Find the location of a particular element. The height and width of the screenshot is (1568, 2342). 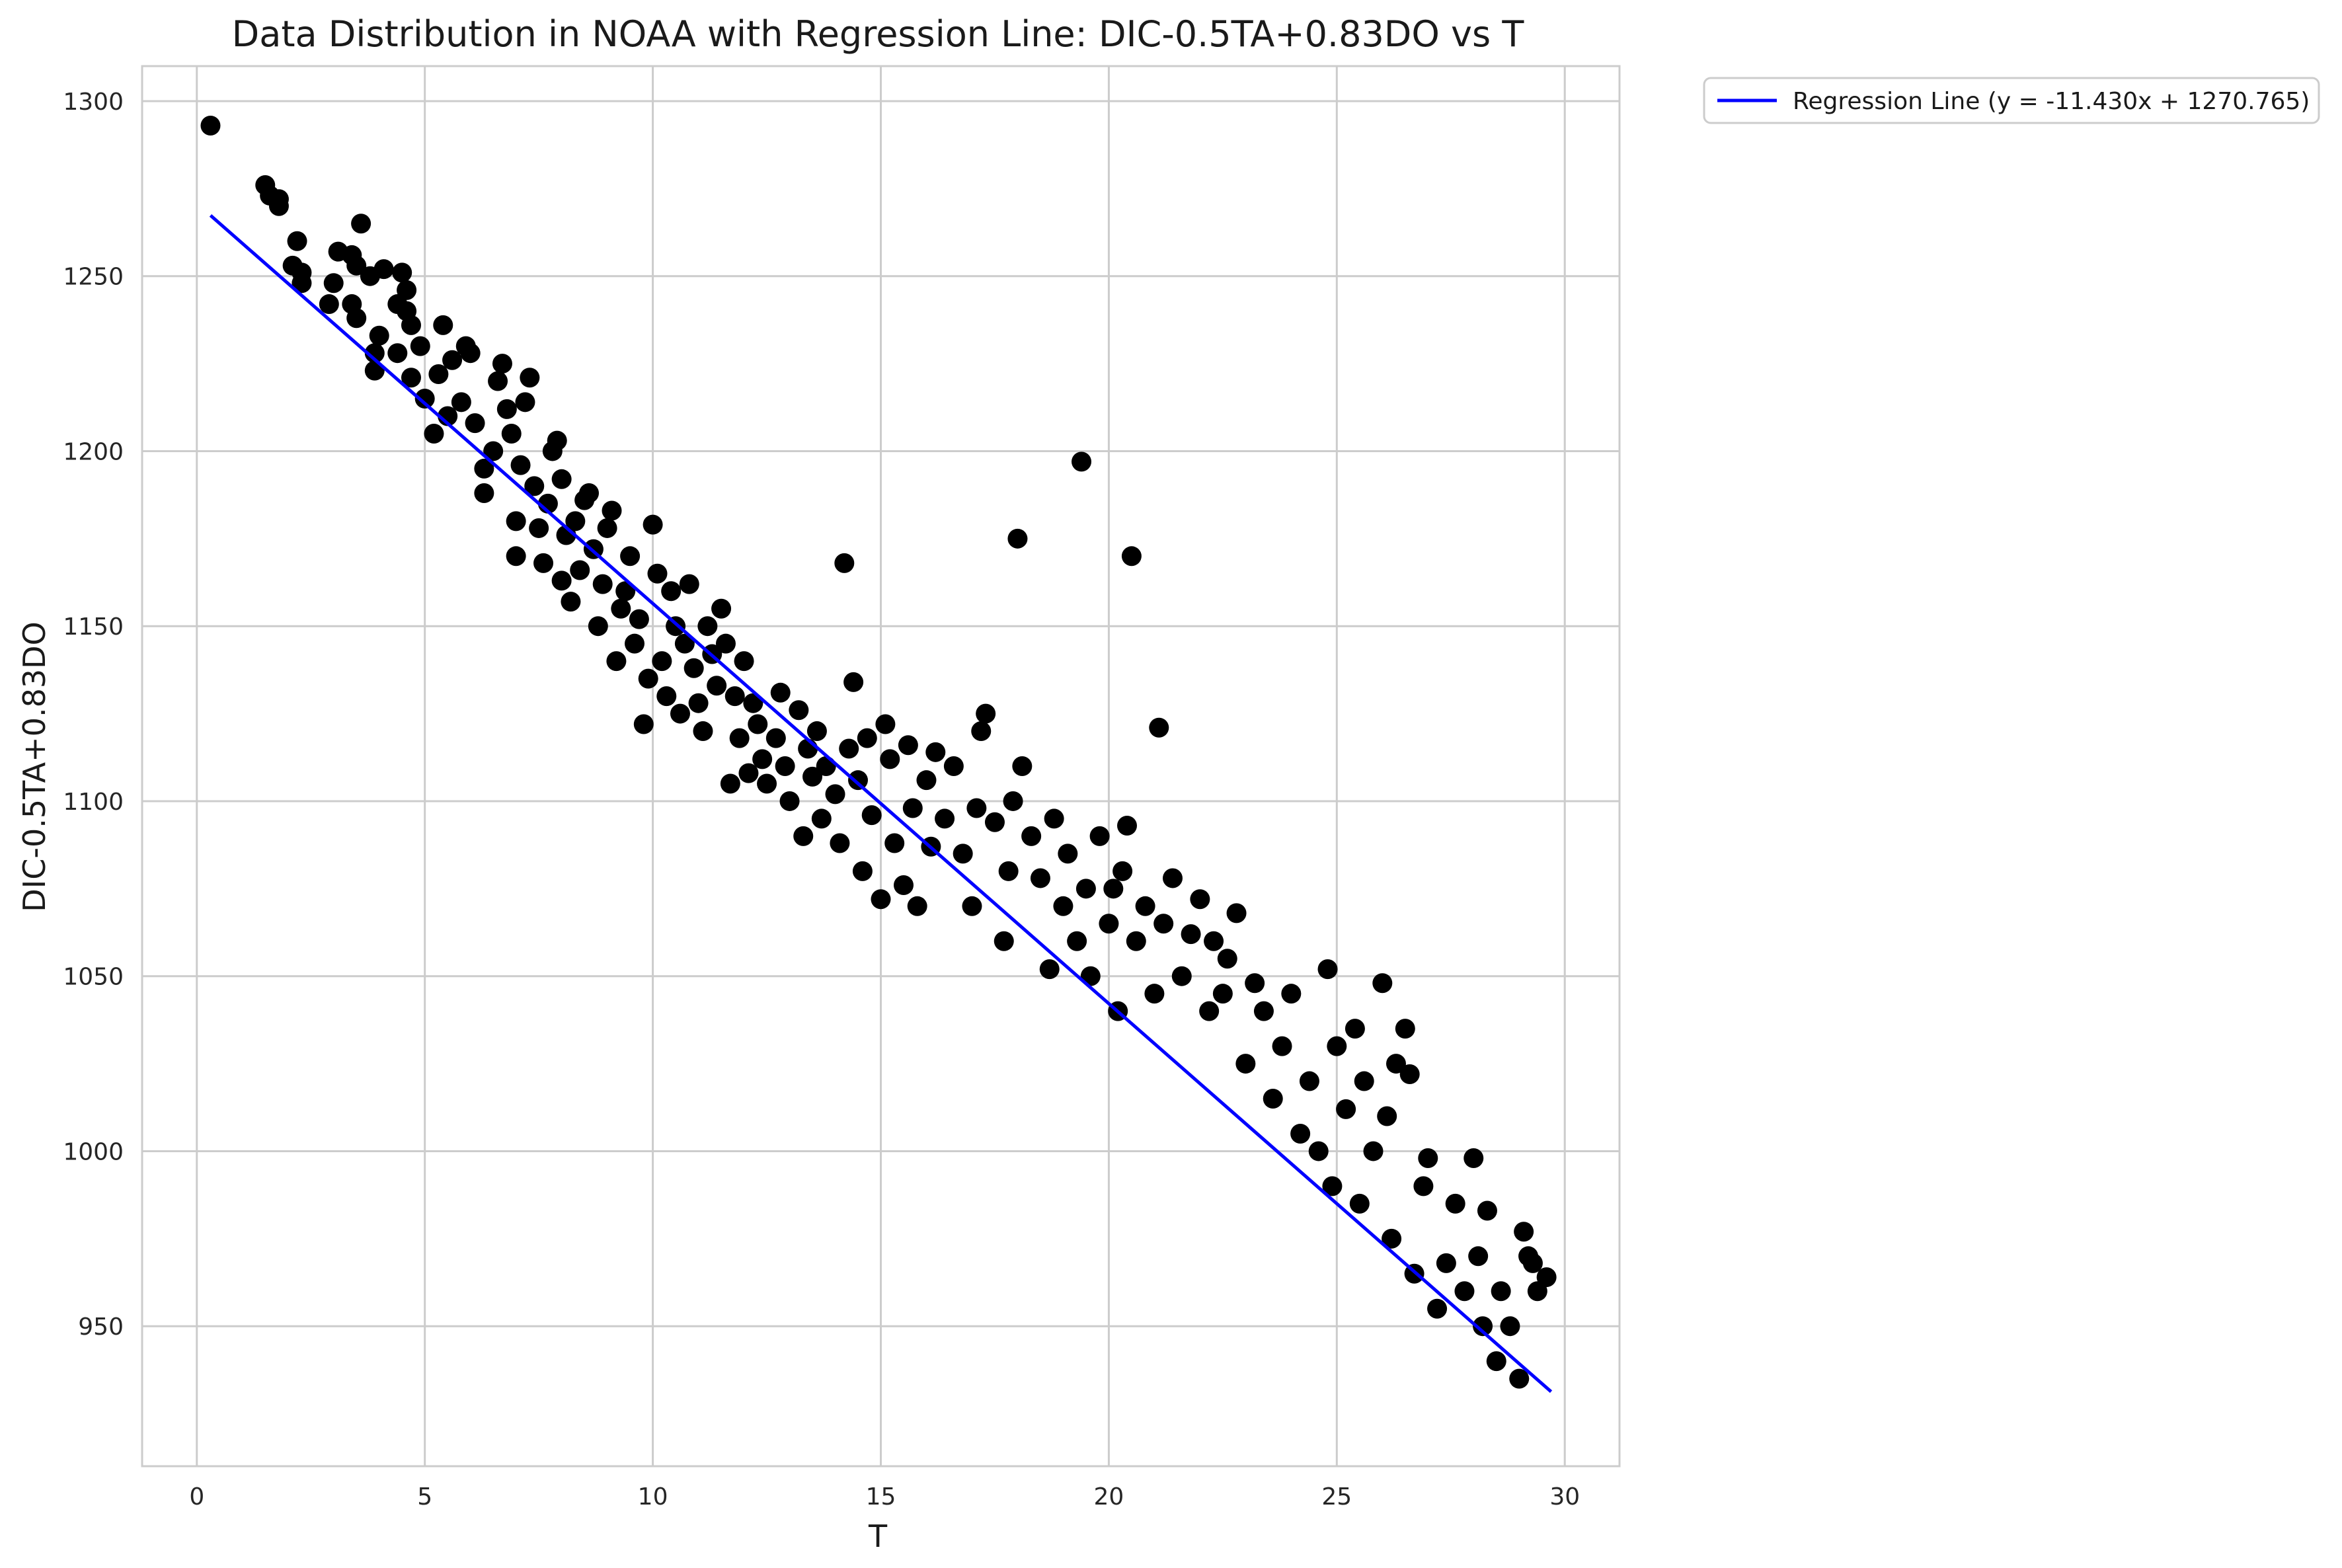

y-tick-label: 1200 is located at coordinates (93, 451).